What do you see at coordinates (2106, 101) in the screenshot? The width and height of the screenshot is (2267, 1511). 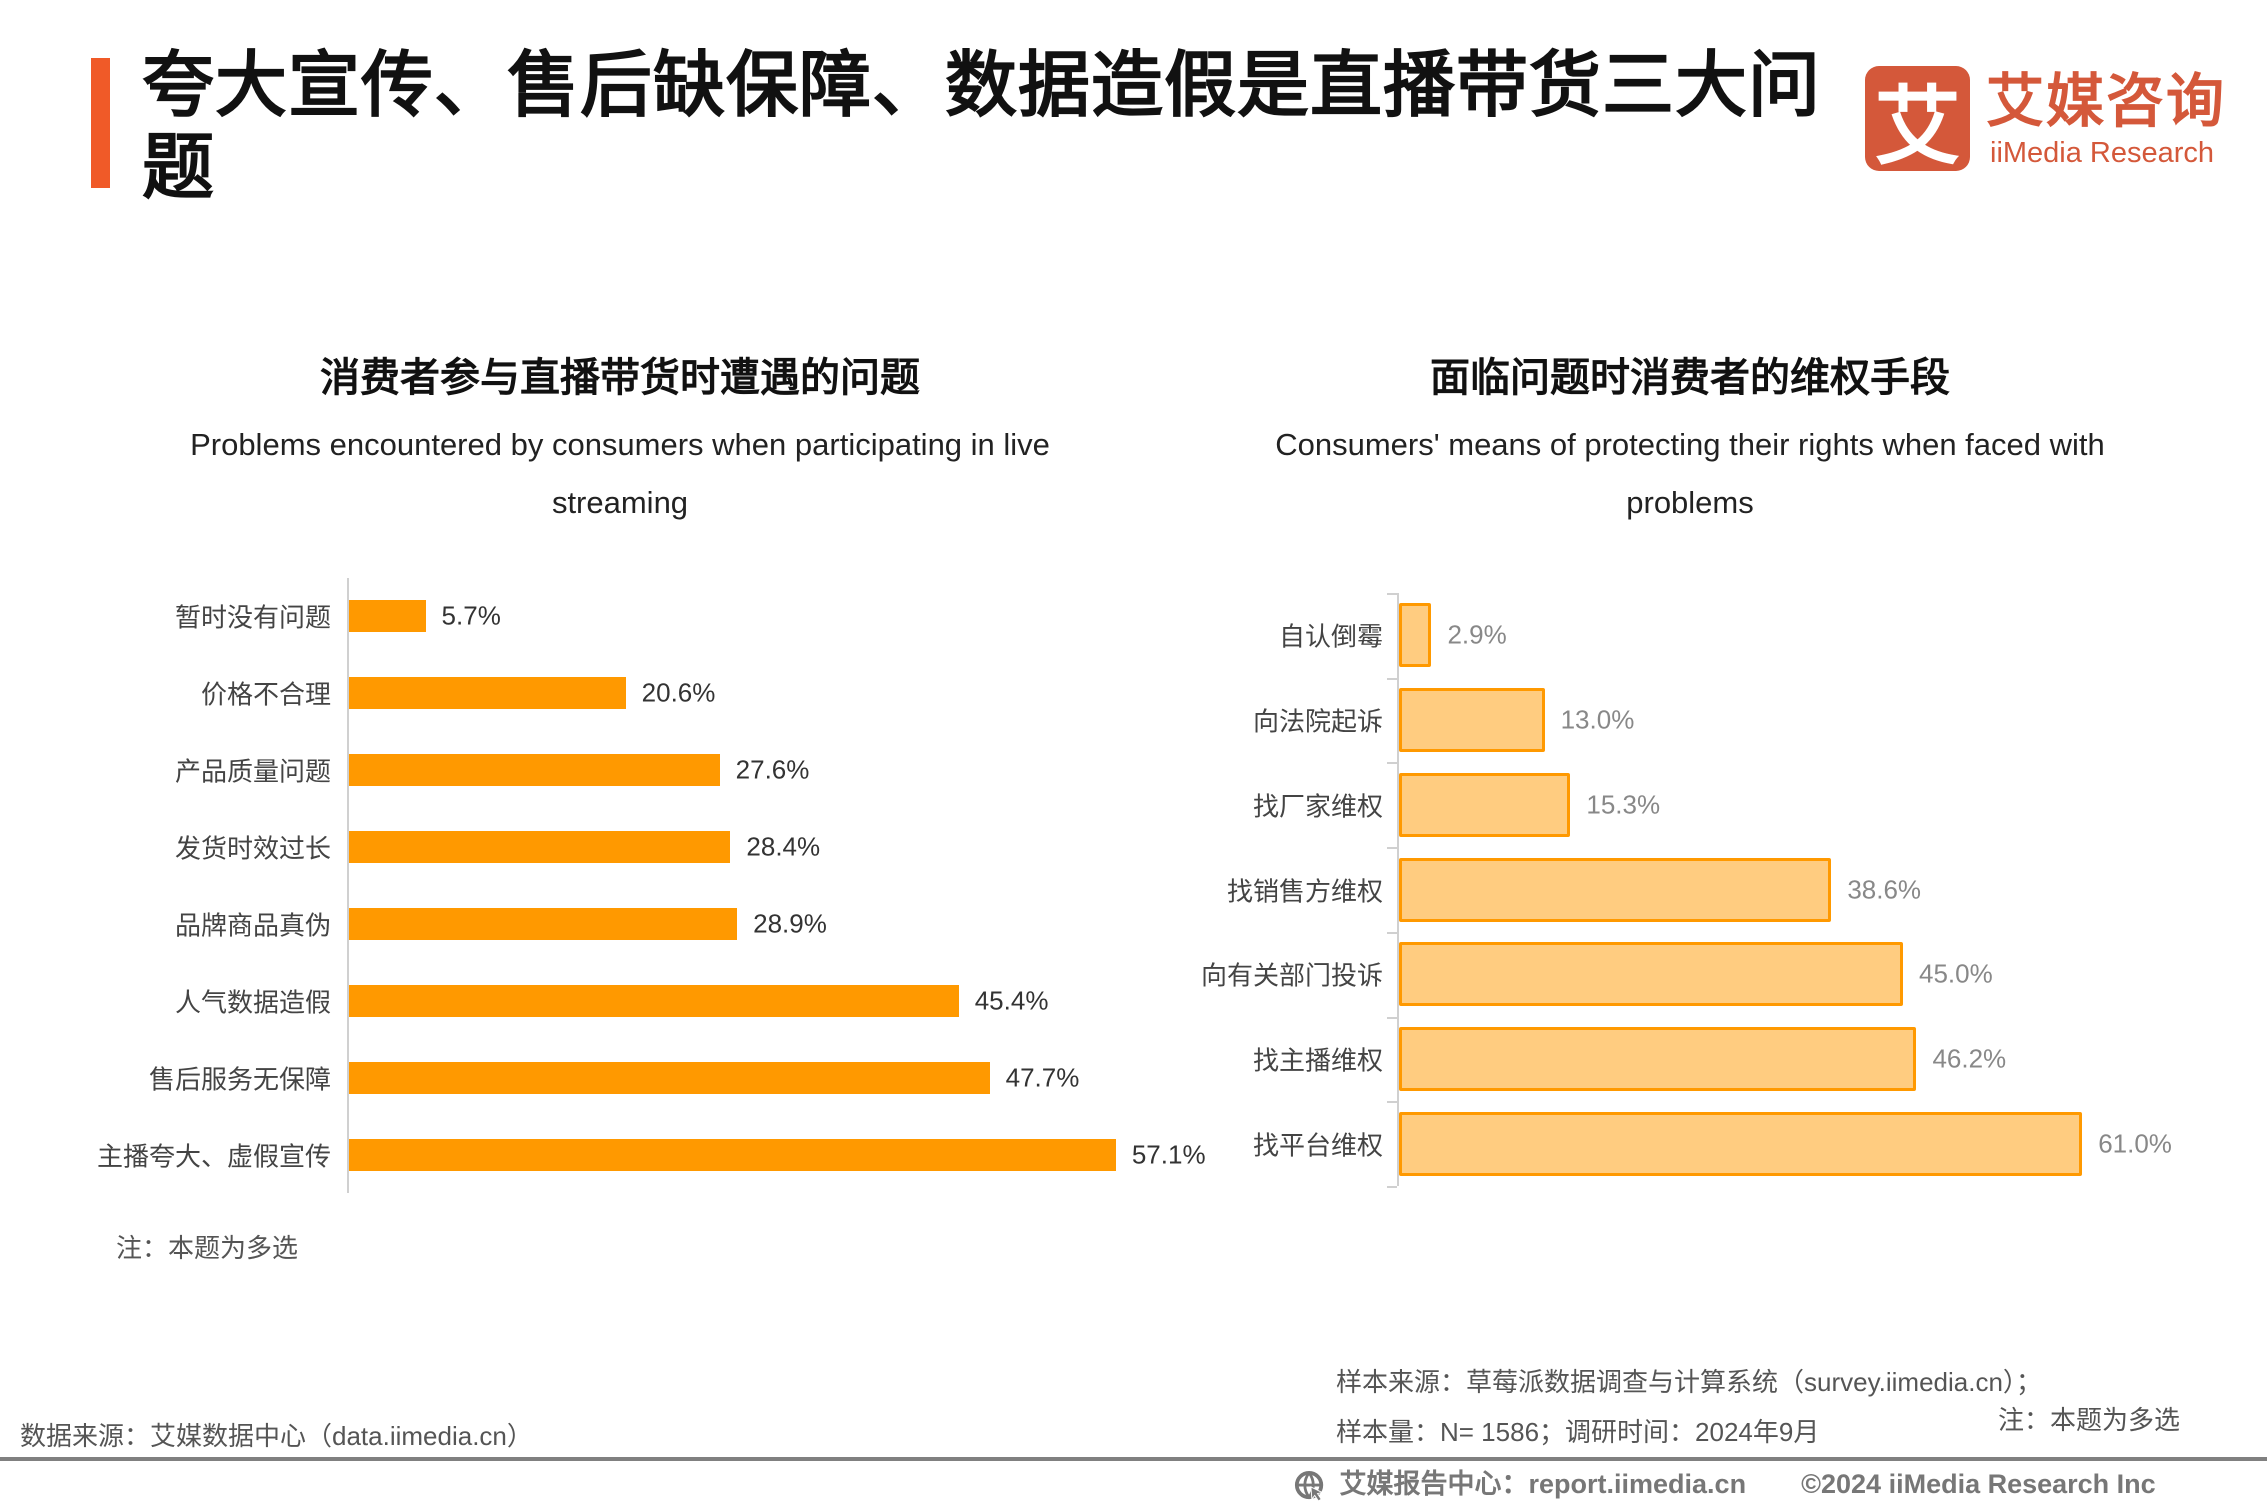 I see `logo-name-cn: 艾媒咨询` at bounding box center [2106, 101].